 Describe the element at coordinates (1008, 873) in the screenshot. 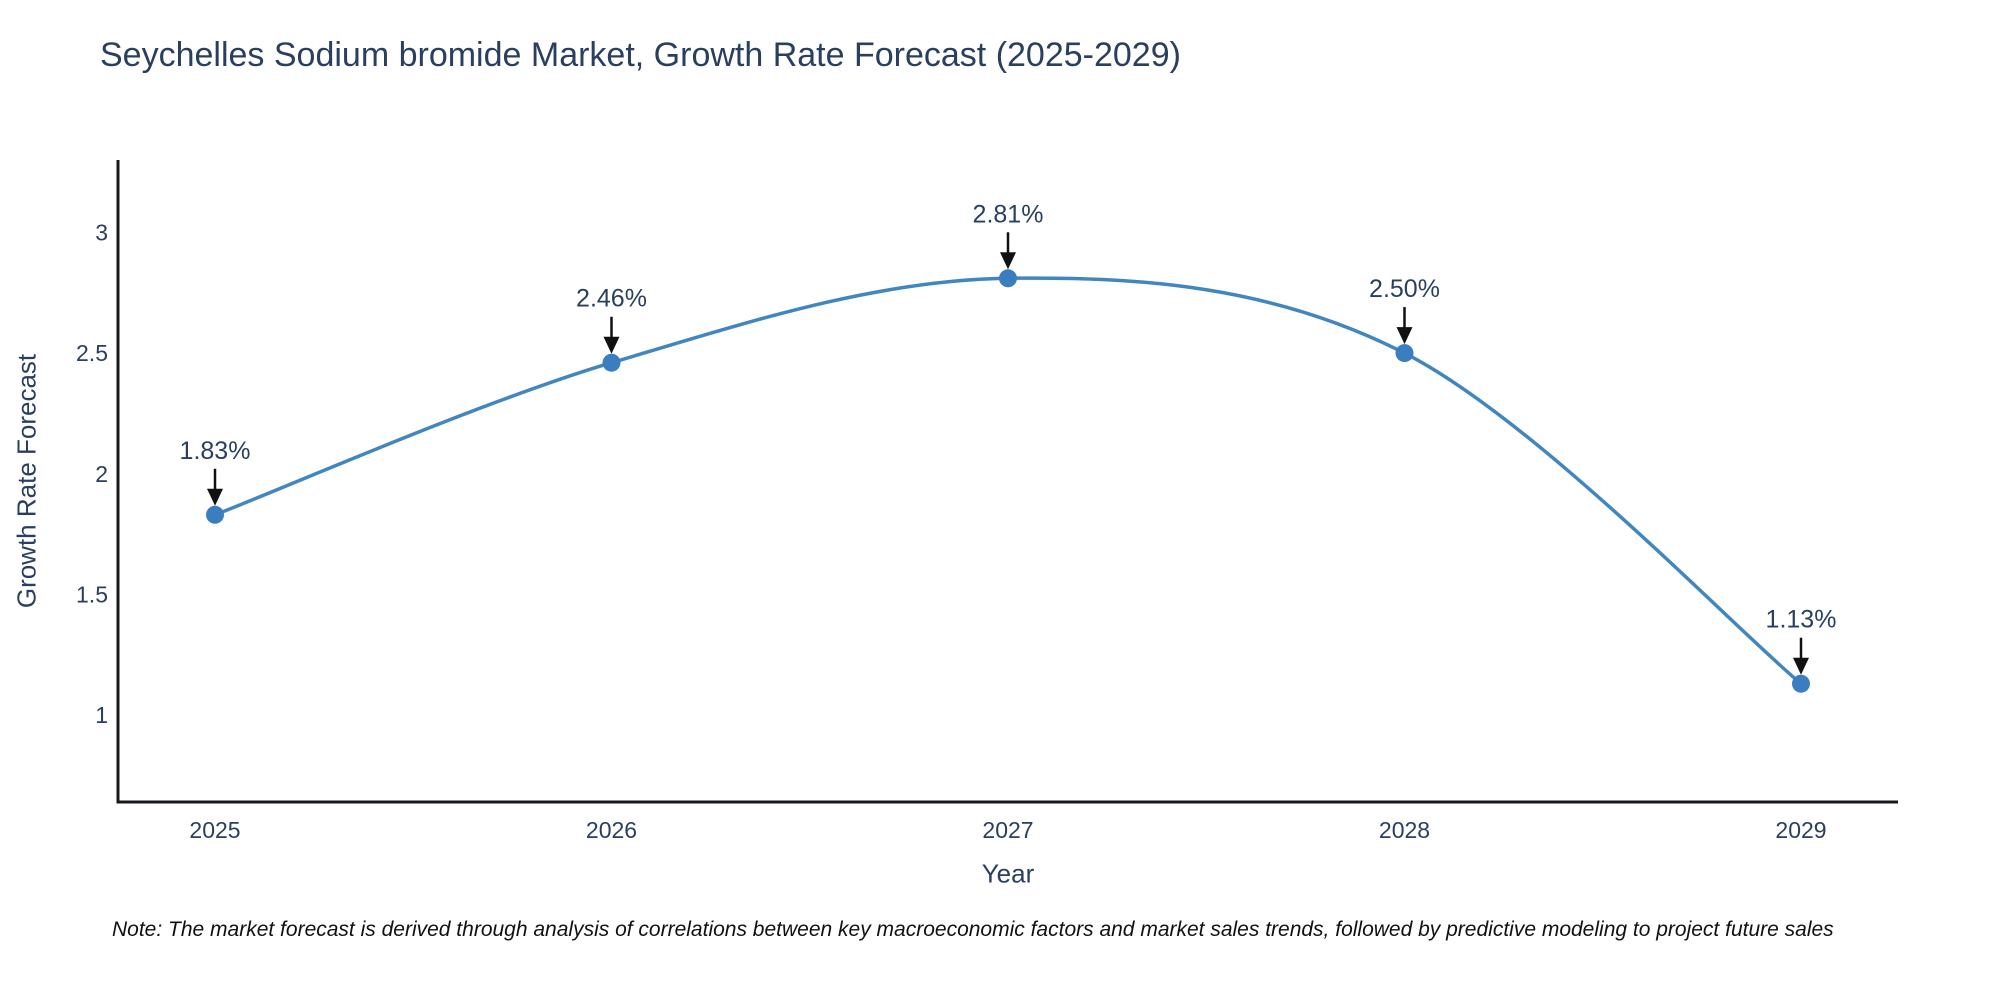

I see `x-axis-title: Year` at that location.